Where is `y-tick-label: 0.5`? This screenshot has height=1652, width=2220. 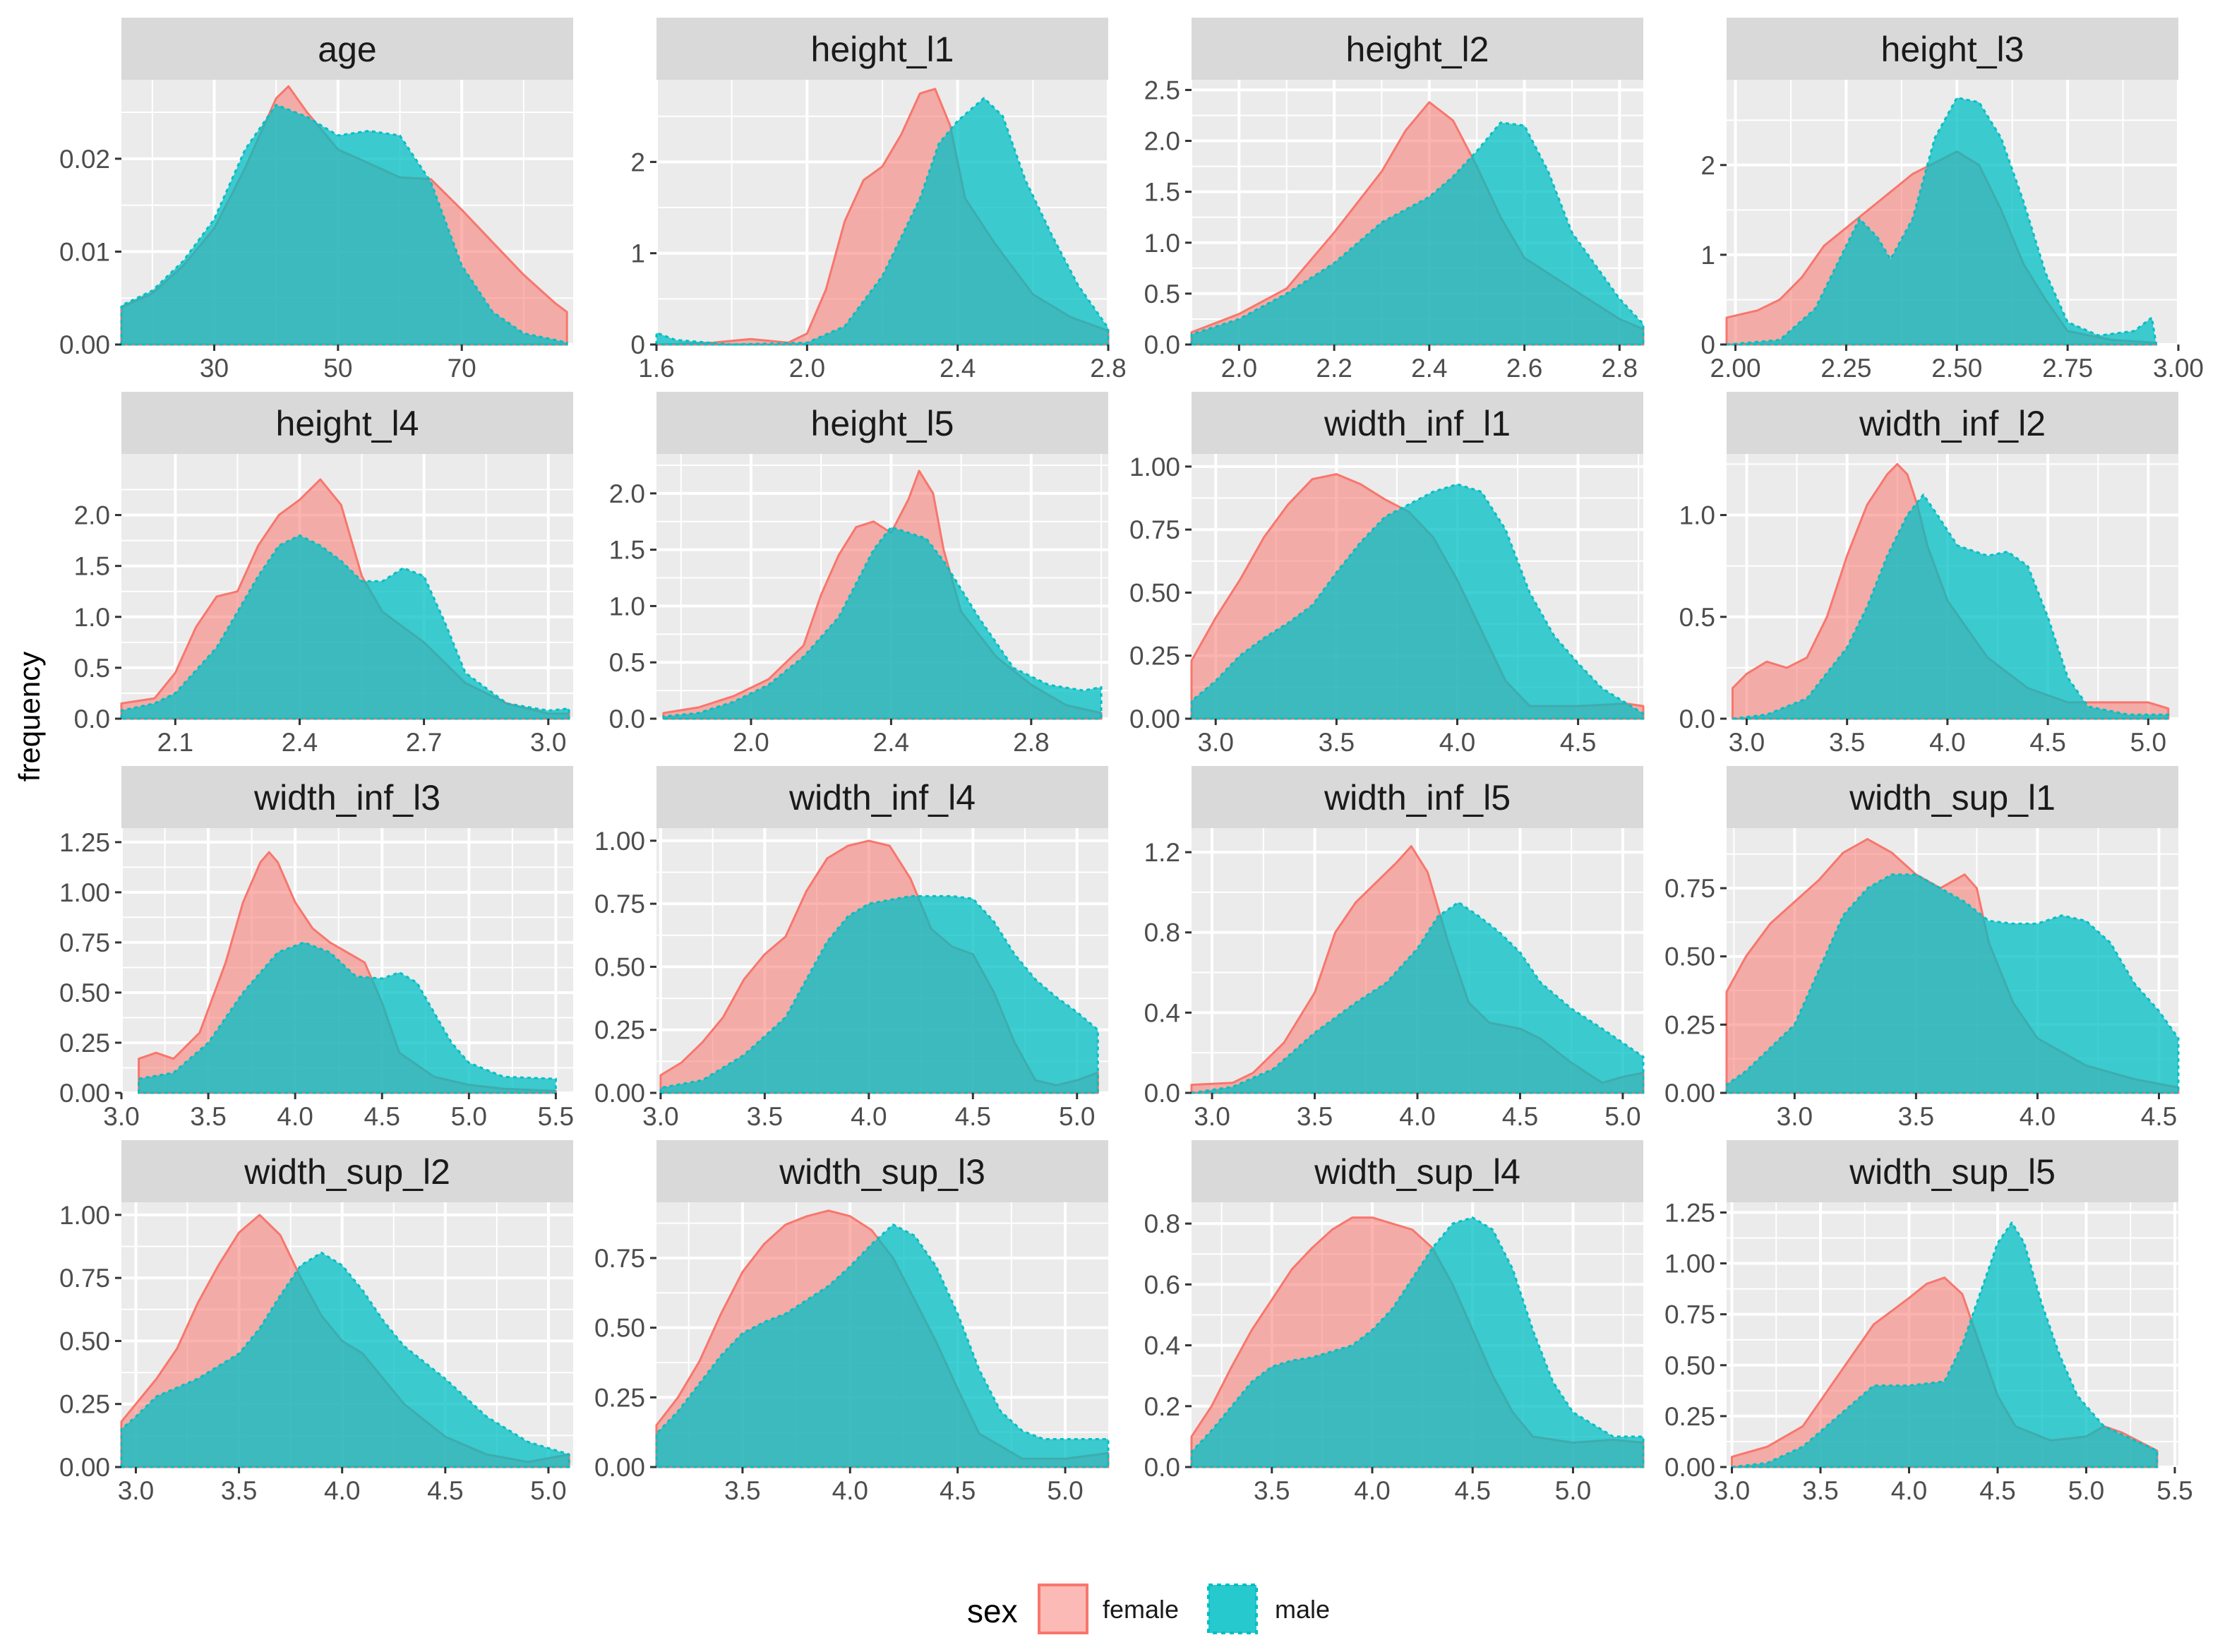
y-tick-label: 0.5 is located at coordinates (1162, 294).